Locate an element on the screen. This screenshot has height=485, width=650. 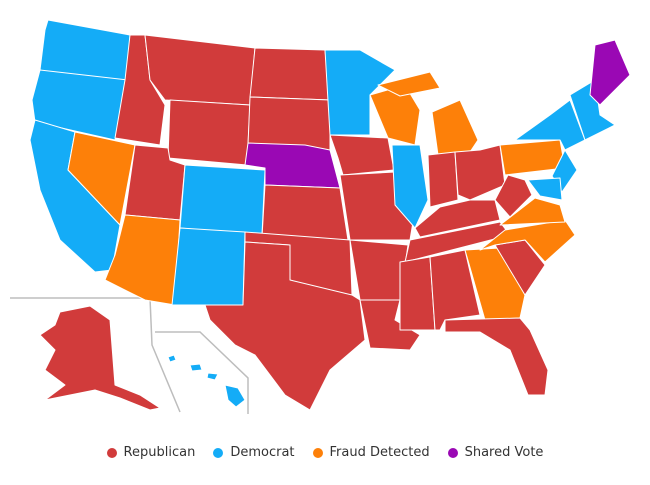
legend-item: Democrat is located at coordinates (254, 452).